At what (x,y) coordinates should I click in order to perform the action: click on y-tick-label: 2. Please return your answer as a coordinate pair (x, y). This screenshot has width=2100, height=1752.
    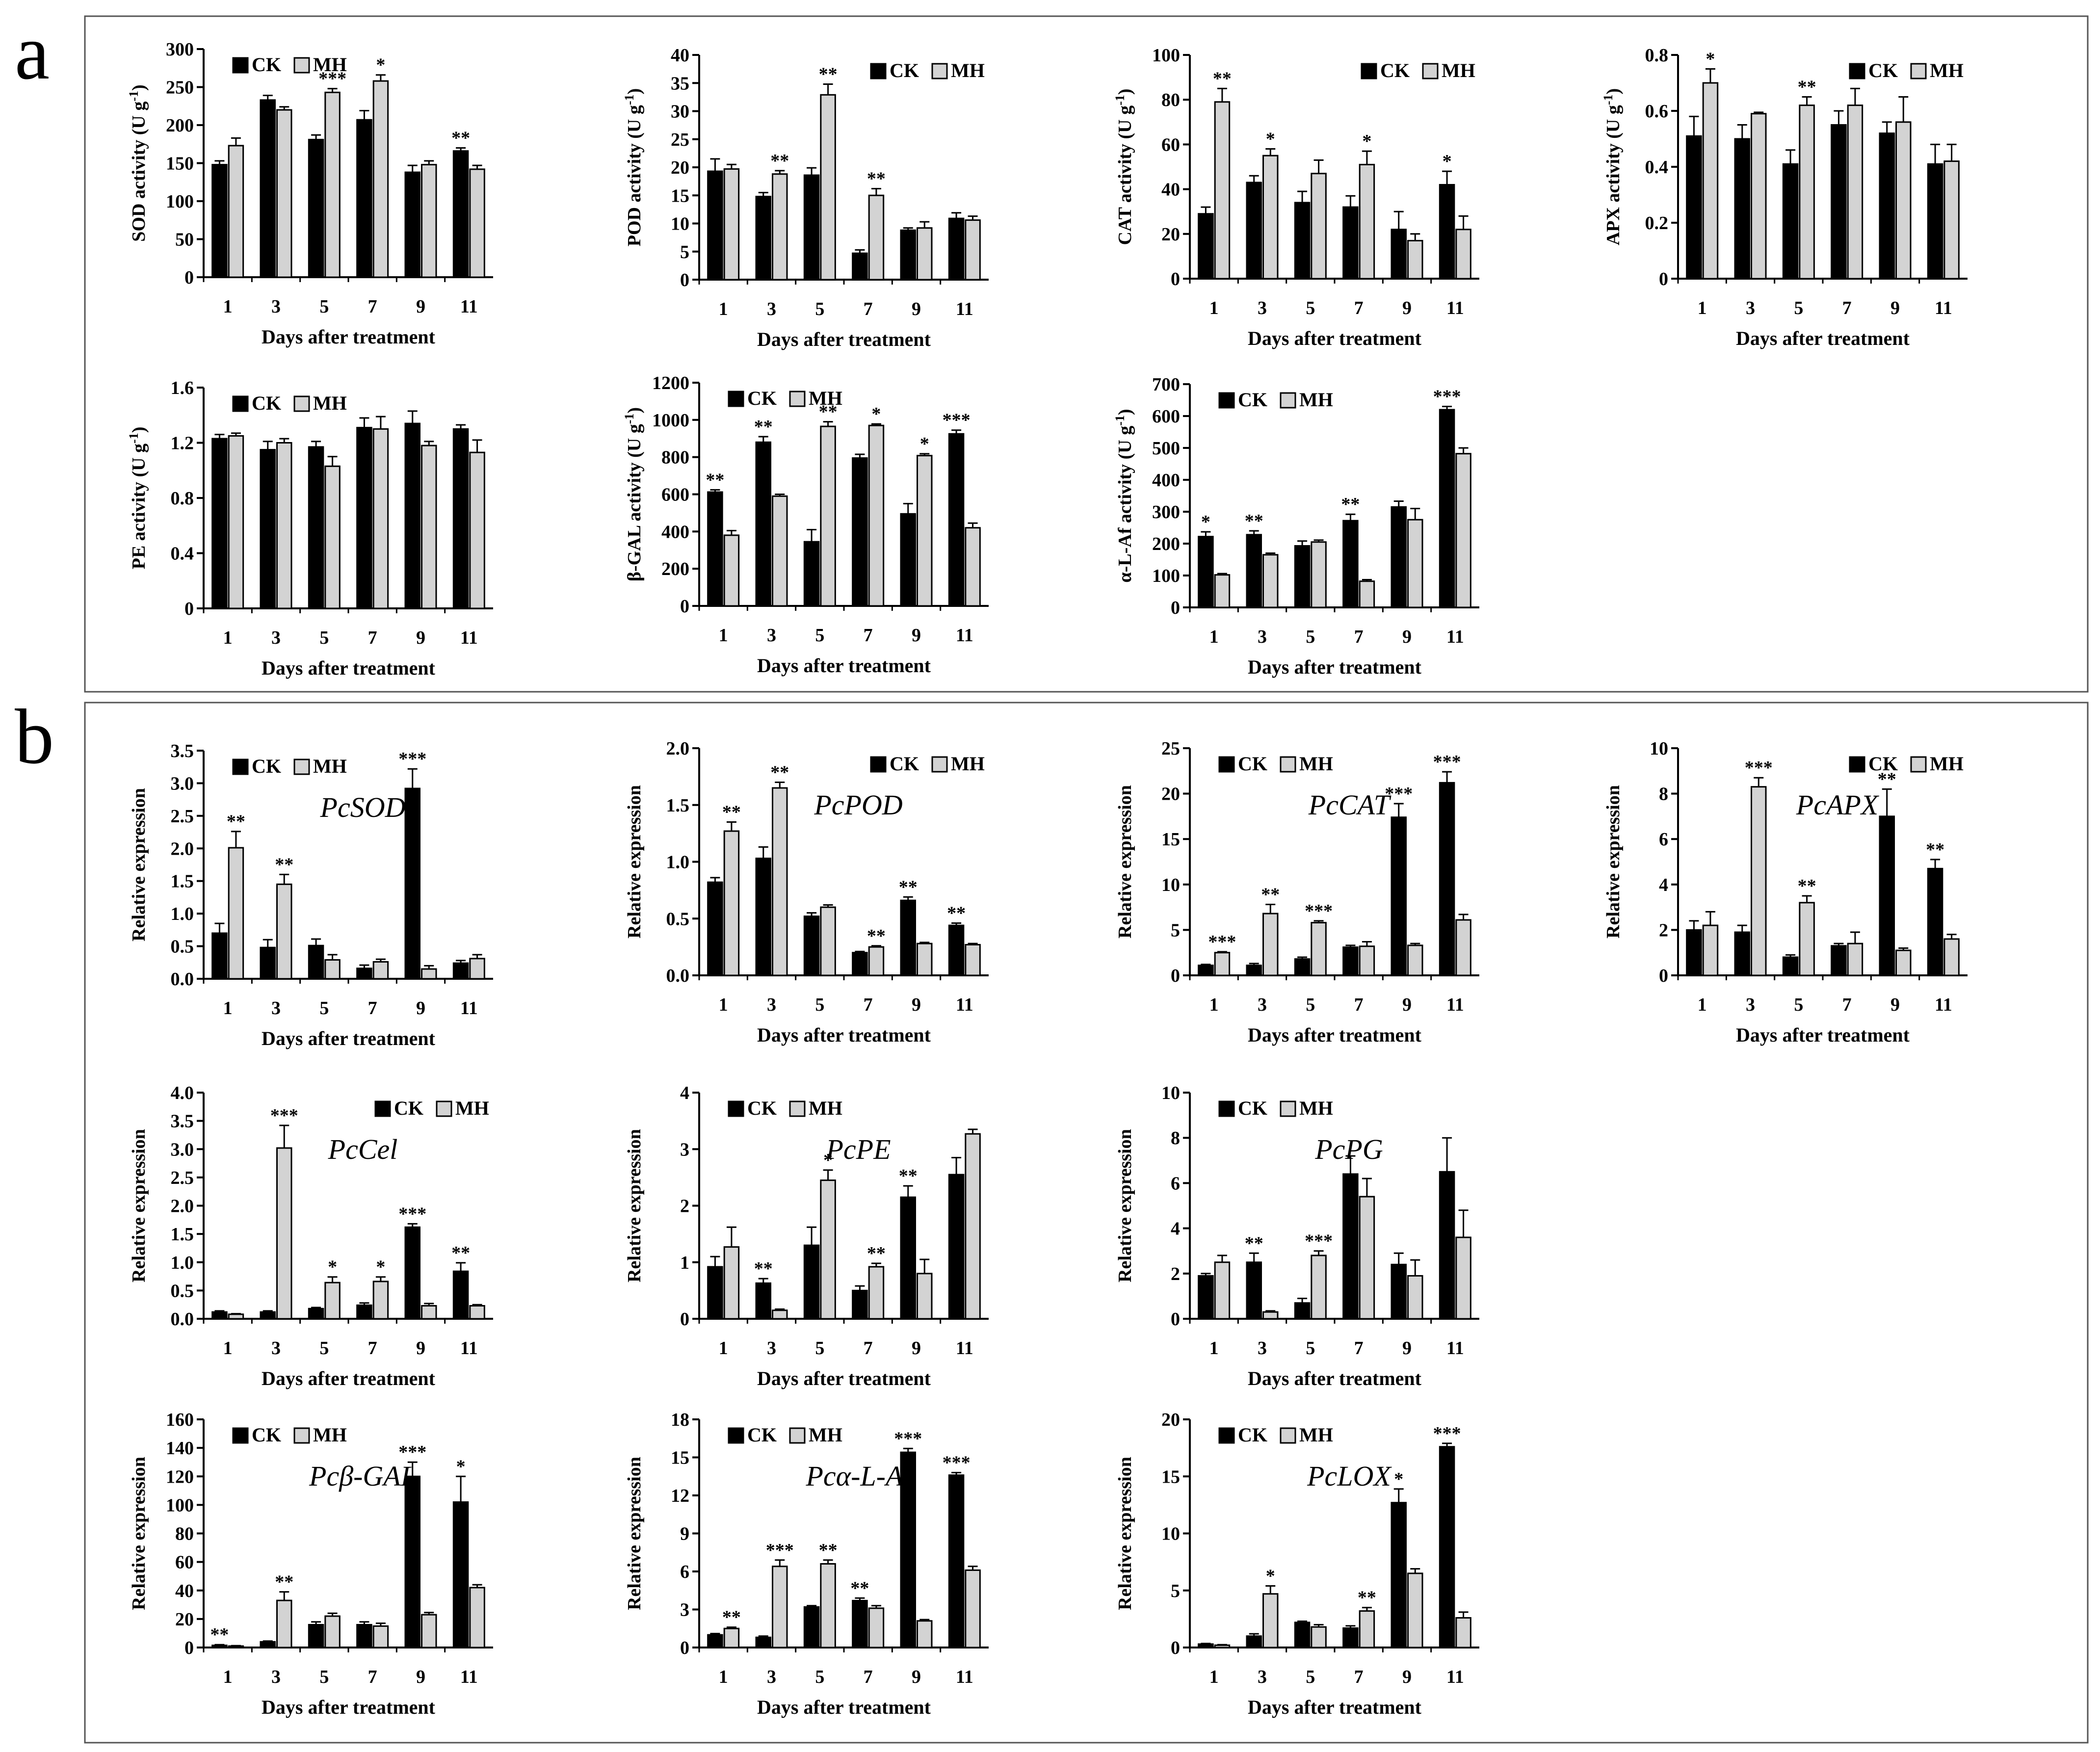
    Looking at the image, I should click on (1663, 930).